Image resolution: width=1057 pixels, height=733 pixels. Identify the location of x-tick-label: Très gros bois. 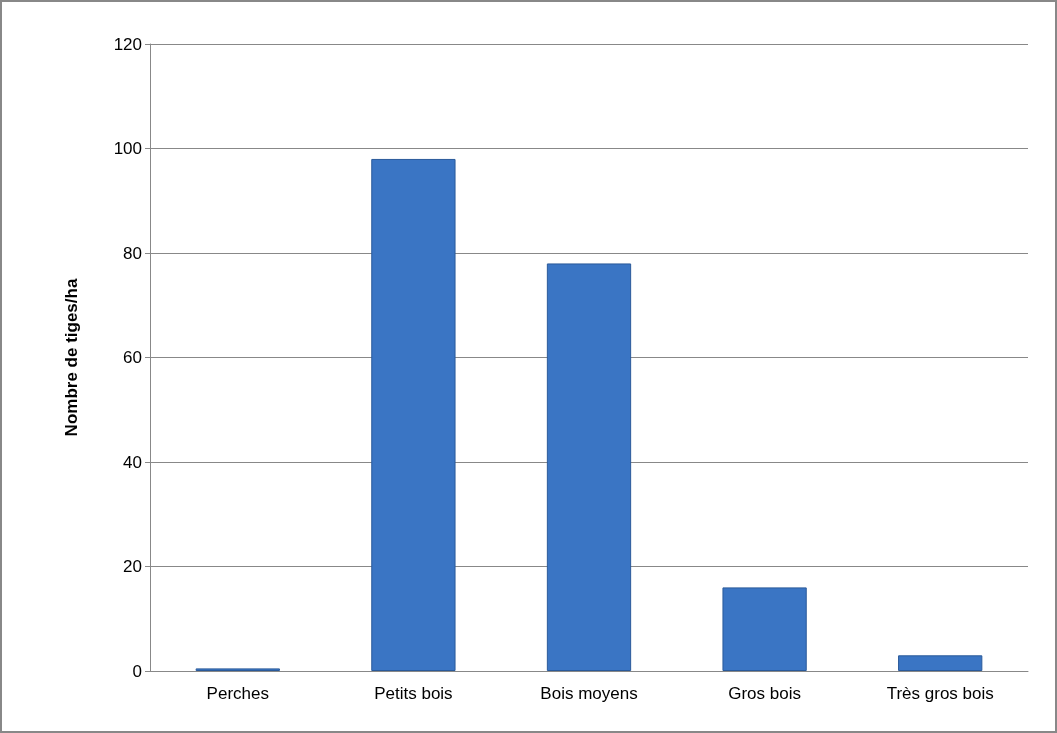
(940, 693).